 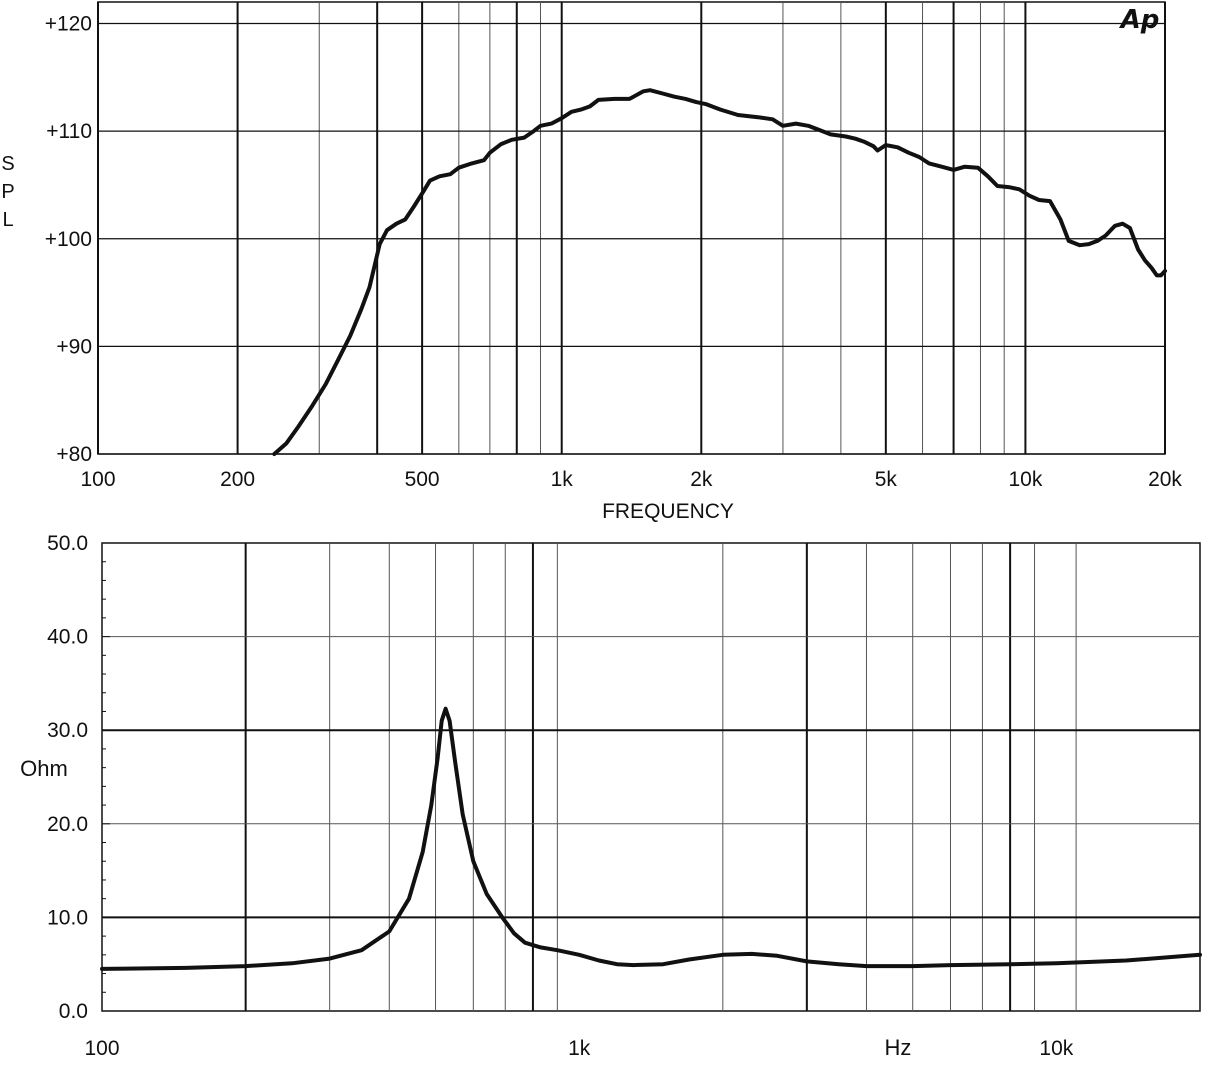 I want to click on y-axis-label-letter: P, so click(x=7, y=192).